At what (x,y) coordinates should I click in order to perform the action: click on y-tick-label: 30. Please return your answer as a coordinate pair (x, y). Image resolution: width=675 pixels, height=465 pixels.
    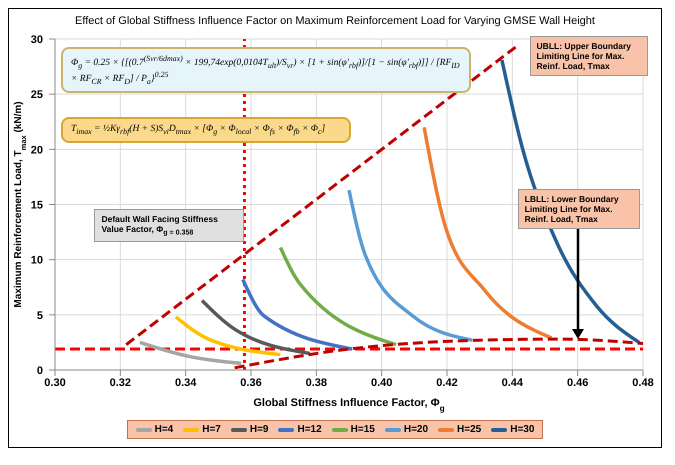
    Looking at the image, I should click on (36, 40).